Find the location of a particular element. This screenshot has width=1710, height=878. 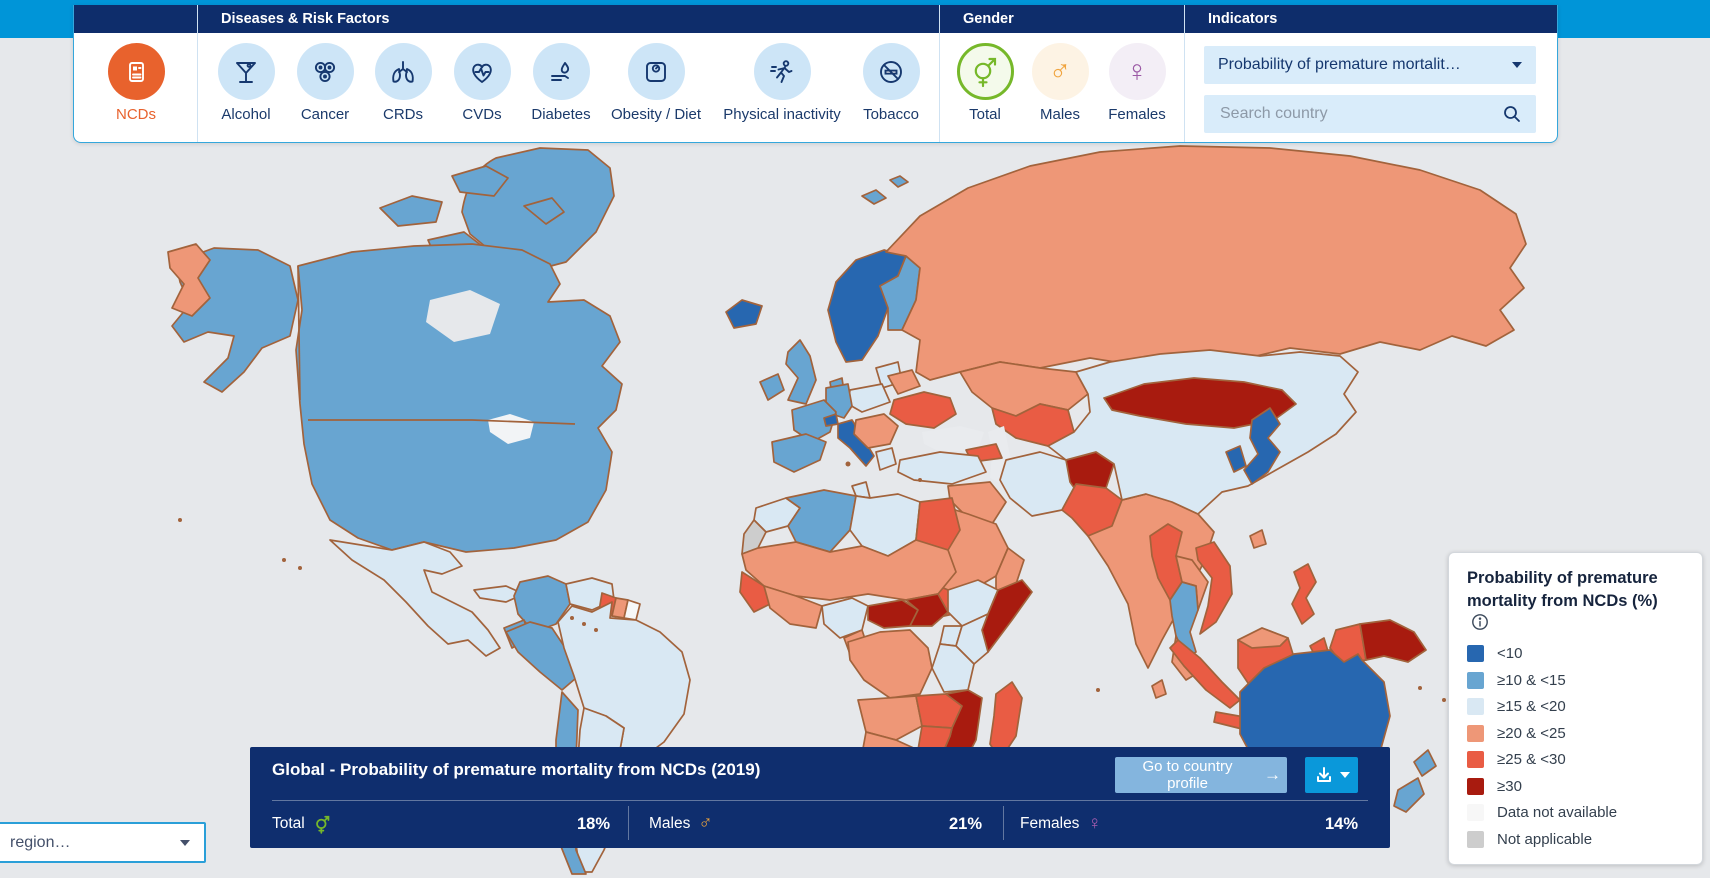

search-icon is located at coordinates (1512, 114).